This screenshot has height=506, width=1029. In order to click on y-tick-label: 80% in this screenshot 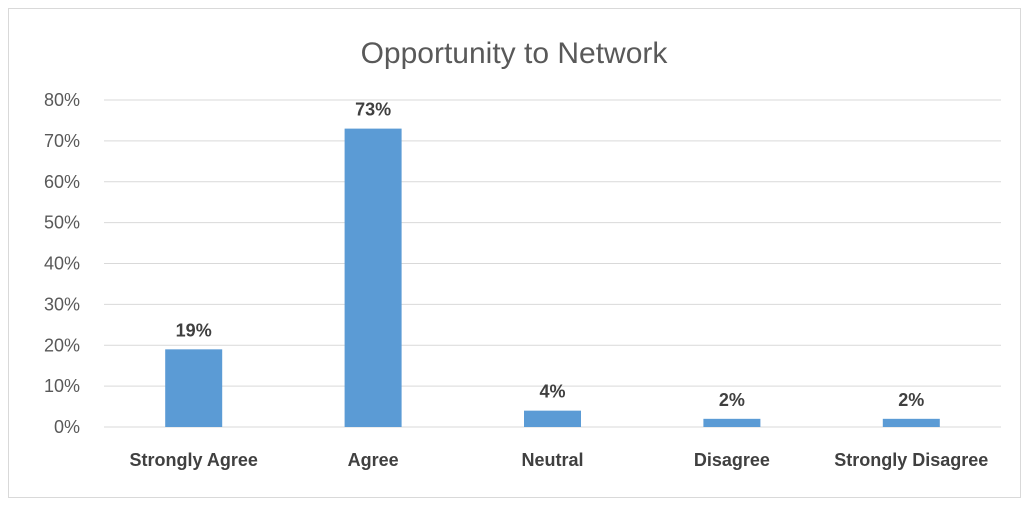, I will do `click(62, 100)`.